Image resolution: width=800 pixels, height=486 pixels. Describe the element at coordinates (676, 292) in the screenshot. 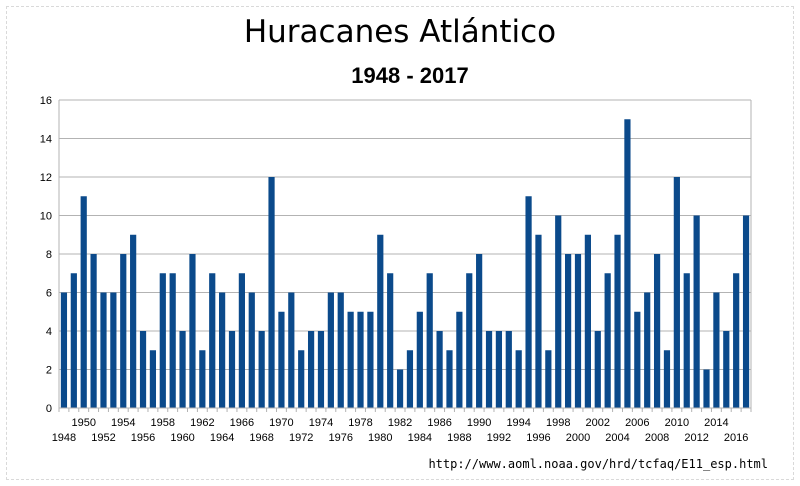

I see `bar-2010` at that location.